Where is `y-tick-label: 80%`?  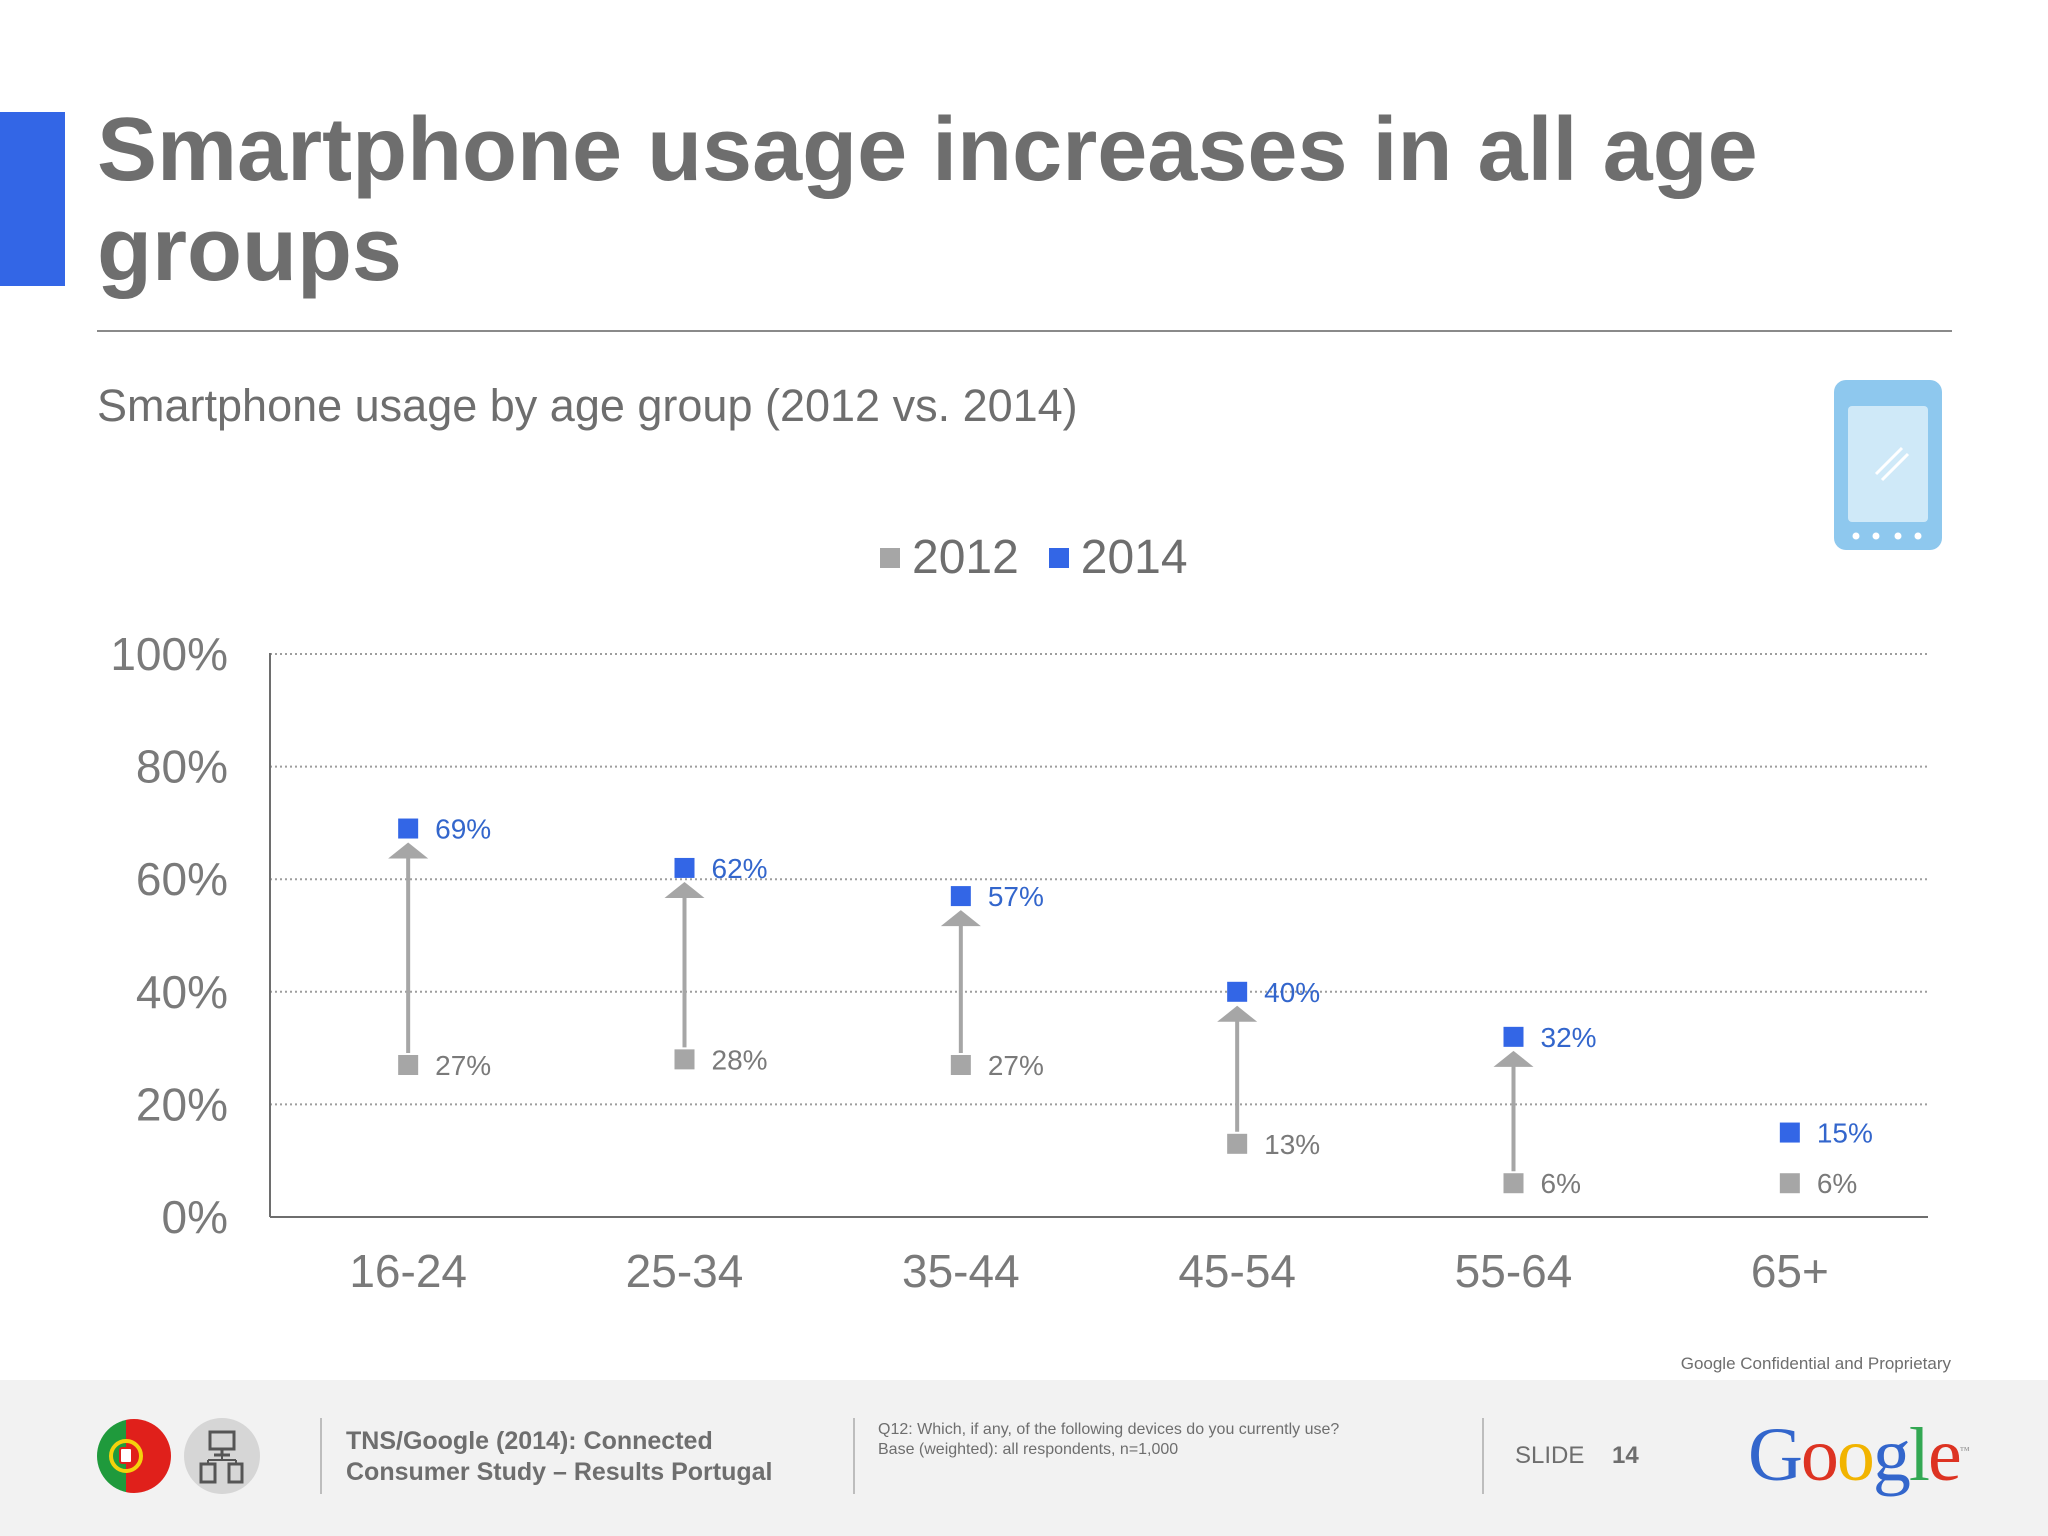 y-tick-label: 80% is located at coordinates (182, 767).